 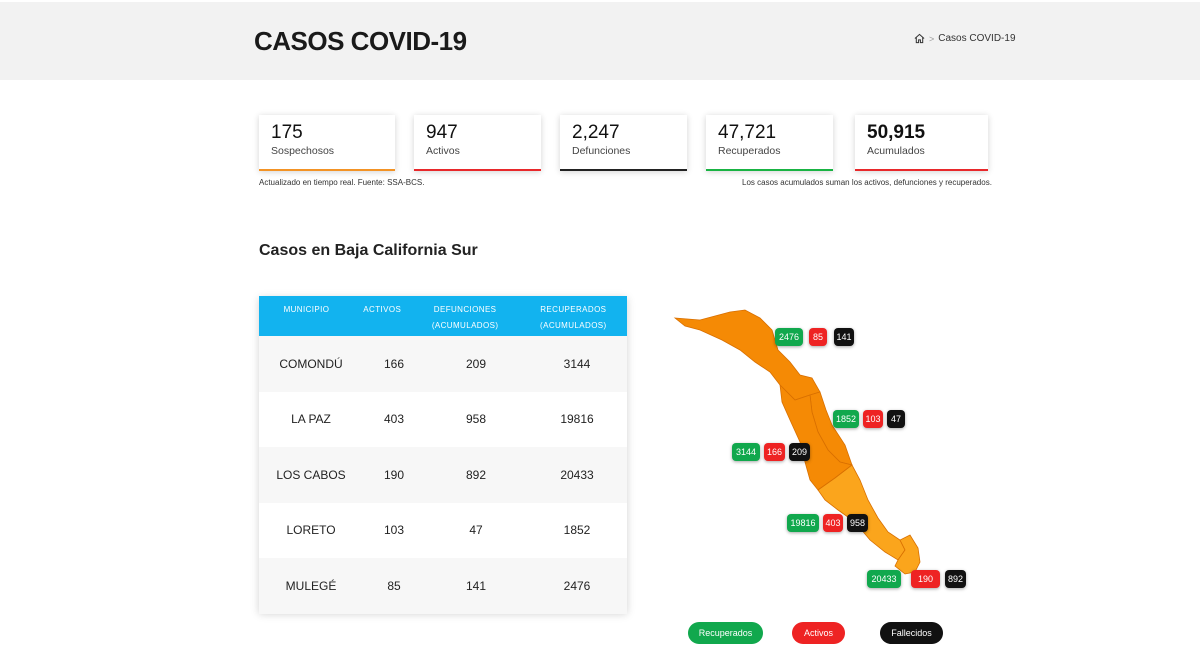 I want to click on badge-comondu-recuperados: 3144, so click(x=746, y=452).